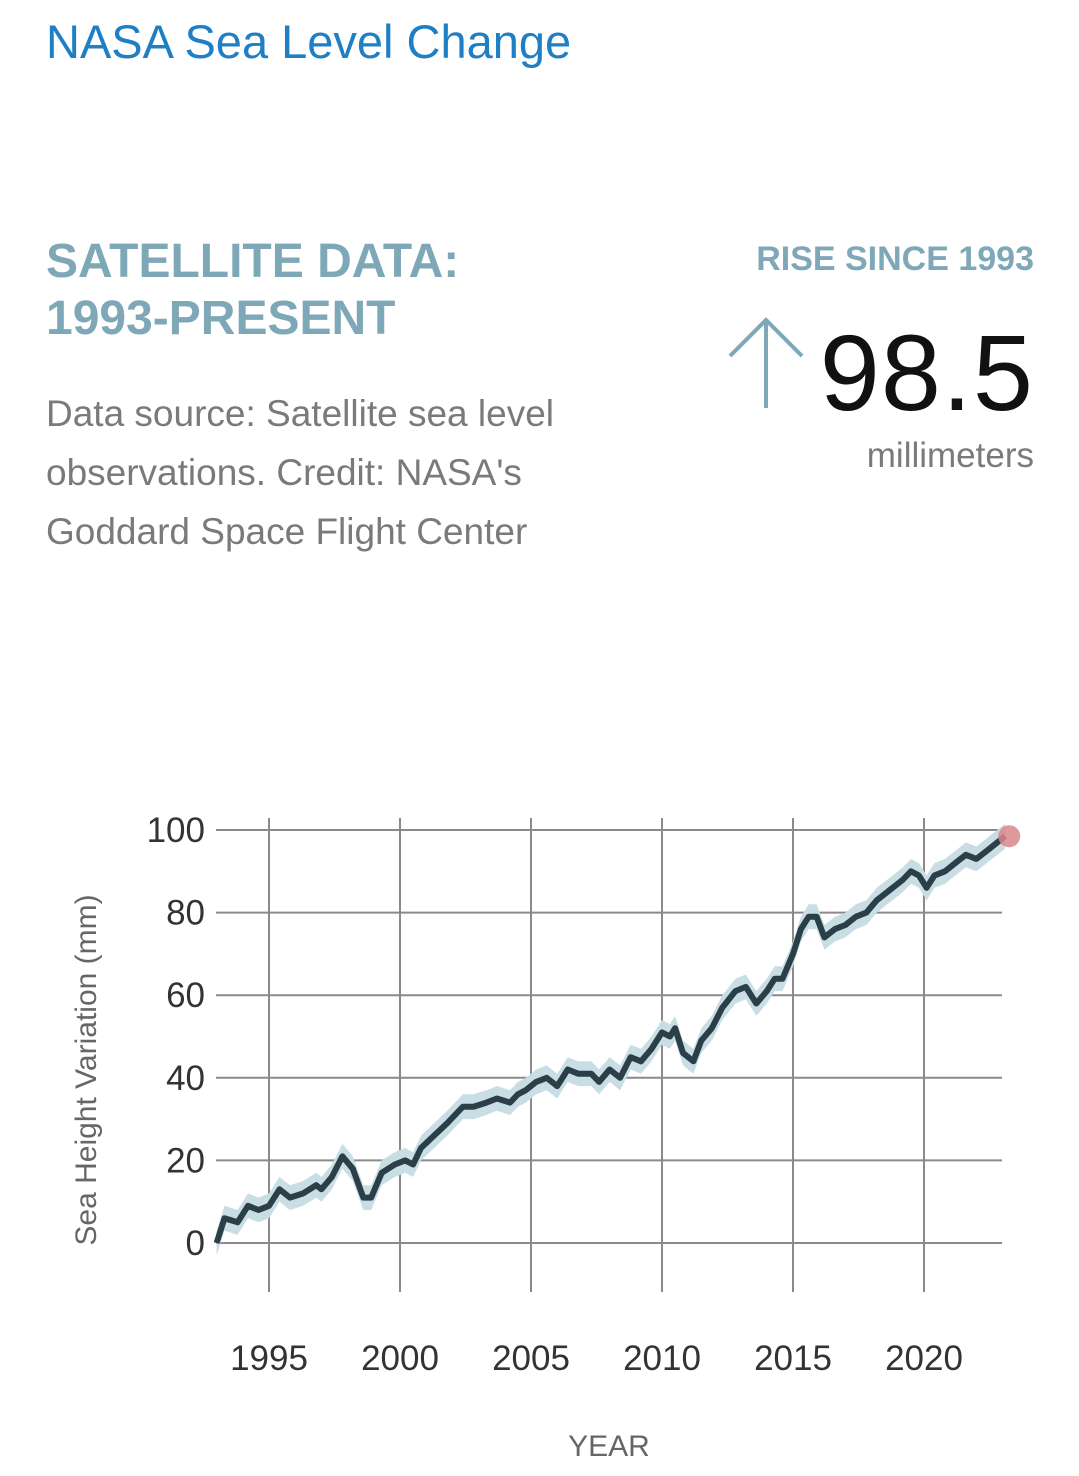 This screenshot has height=1476, width=1079. What do you see at coordinates (185, 1160) in the screenshot?
I see `y-tick-label: 20` at bounding box center [185, 1160].